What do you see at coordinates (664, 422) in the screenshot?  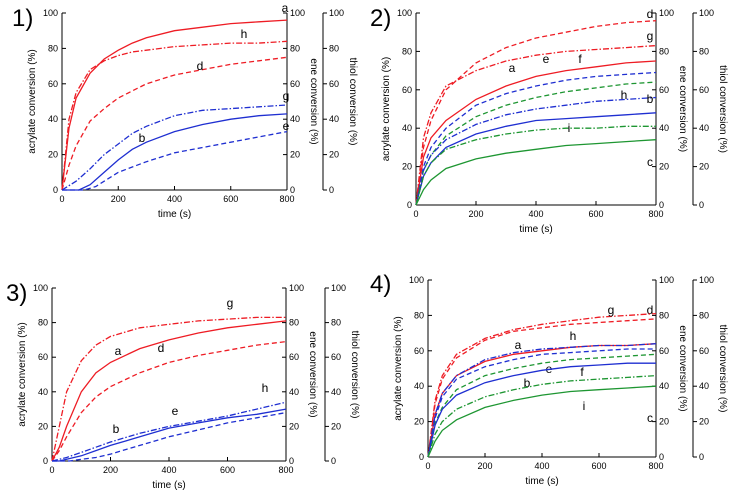 I see `ene-tick-label: 20` at bounding box center [664, 422].